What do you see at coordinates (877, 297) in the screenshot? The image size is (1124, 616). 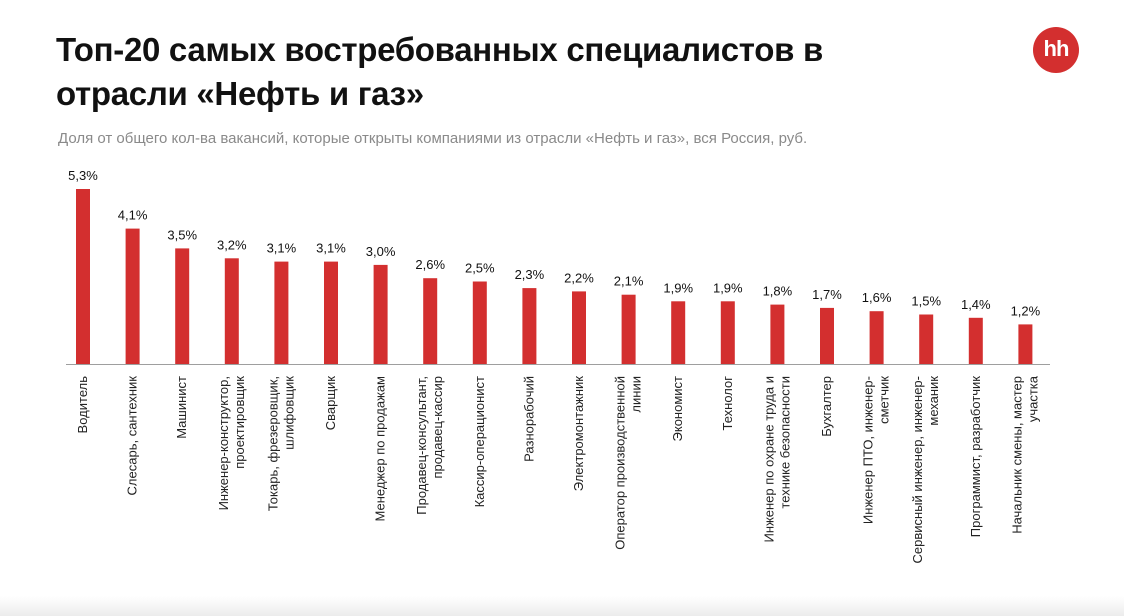 I see `data-label: 1,6%` at bounding box center [877, 297].